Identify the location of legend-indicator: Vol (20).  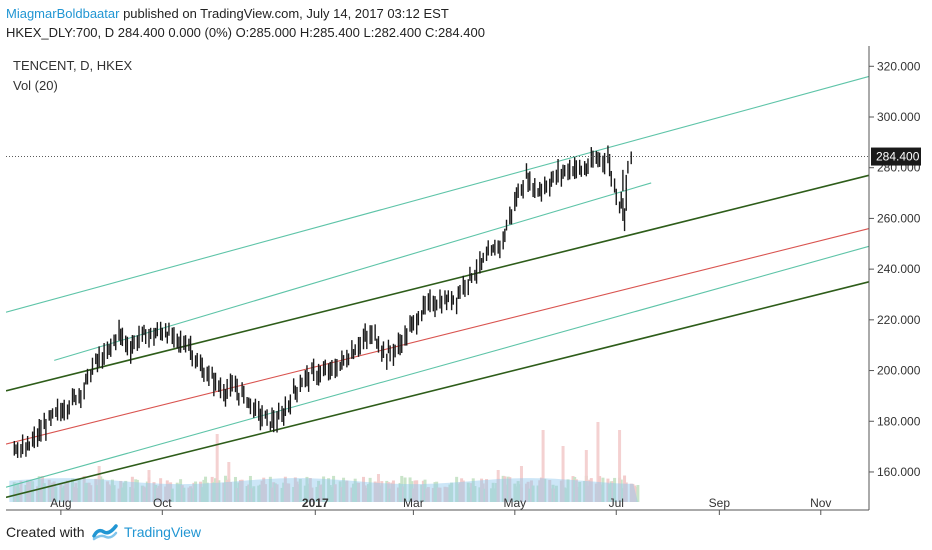
(35, 85).